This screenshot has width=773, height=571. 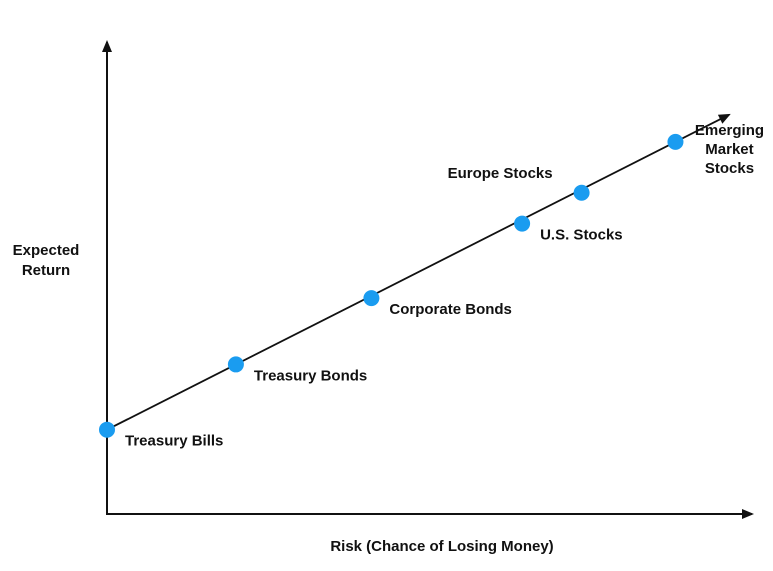 What do you see at coordinates (581, 192) in the screenshot?
I see `point-europe-stocks` at bounding box center [581, 192].